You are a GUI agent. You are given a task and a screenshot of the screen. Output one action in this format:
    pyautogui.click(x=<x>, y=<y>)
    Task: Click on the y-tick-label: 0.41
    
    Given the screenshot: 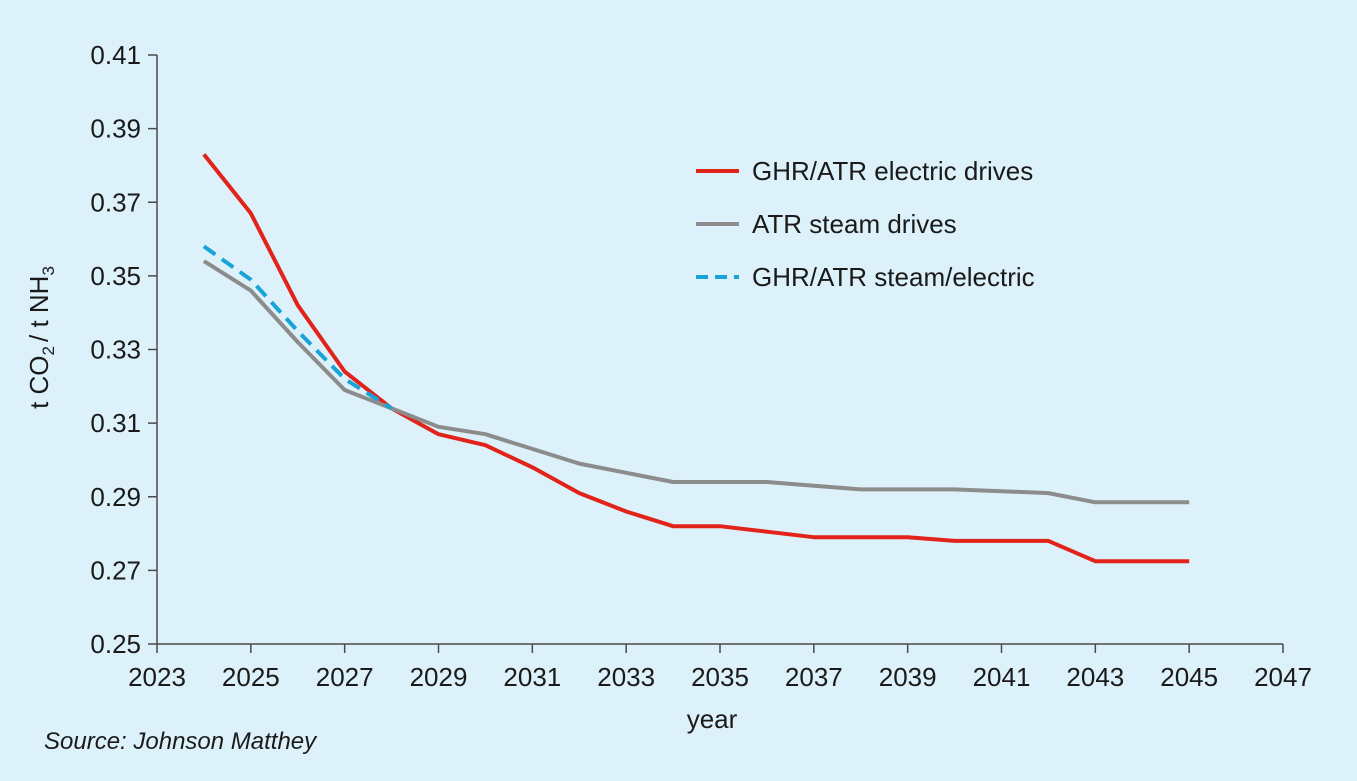 What is the action you would take?
    pyautogui.click(x=115, y=55)
    